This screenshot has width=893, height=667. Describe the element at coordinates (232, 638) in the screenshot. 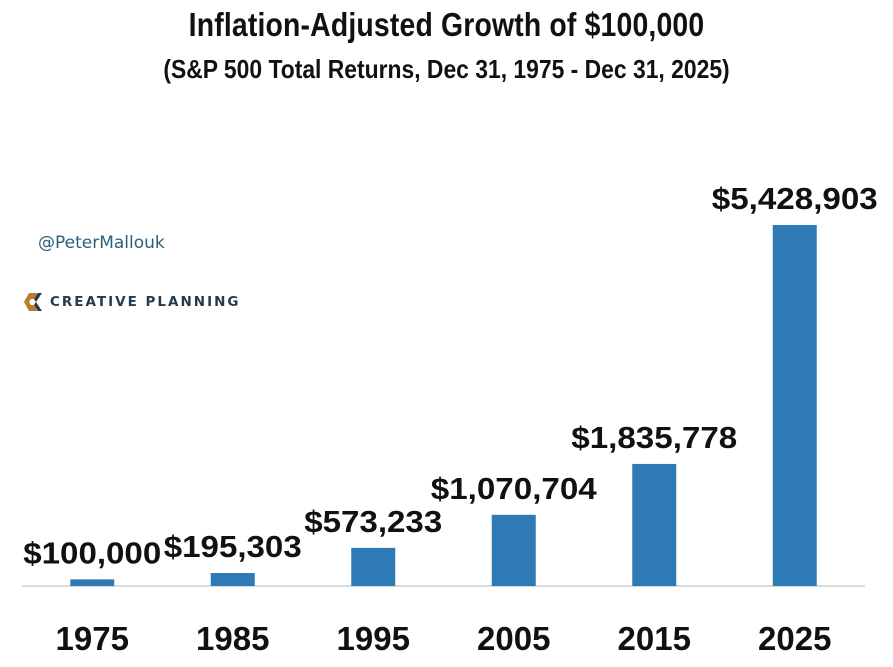

I see `x-tick-label-1985: 1985` at that location.